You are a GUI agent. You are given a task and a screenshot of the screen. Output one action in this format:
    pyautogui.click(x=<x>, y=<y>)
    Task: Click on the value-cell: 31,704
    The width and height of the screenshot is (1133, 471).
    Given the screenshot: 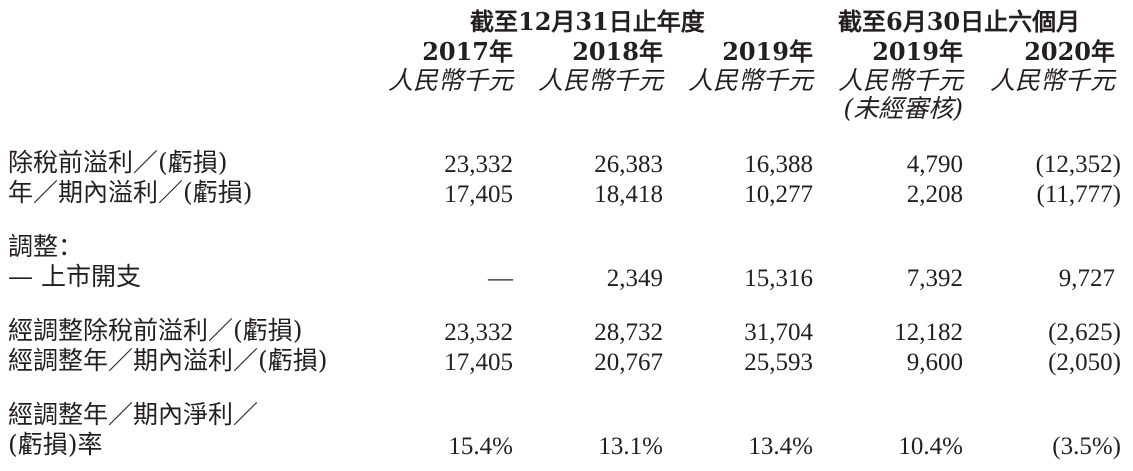 What is the action you would take?
    pyautogui.click(x=778, y=332)
    